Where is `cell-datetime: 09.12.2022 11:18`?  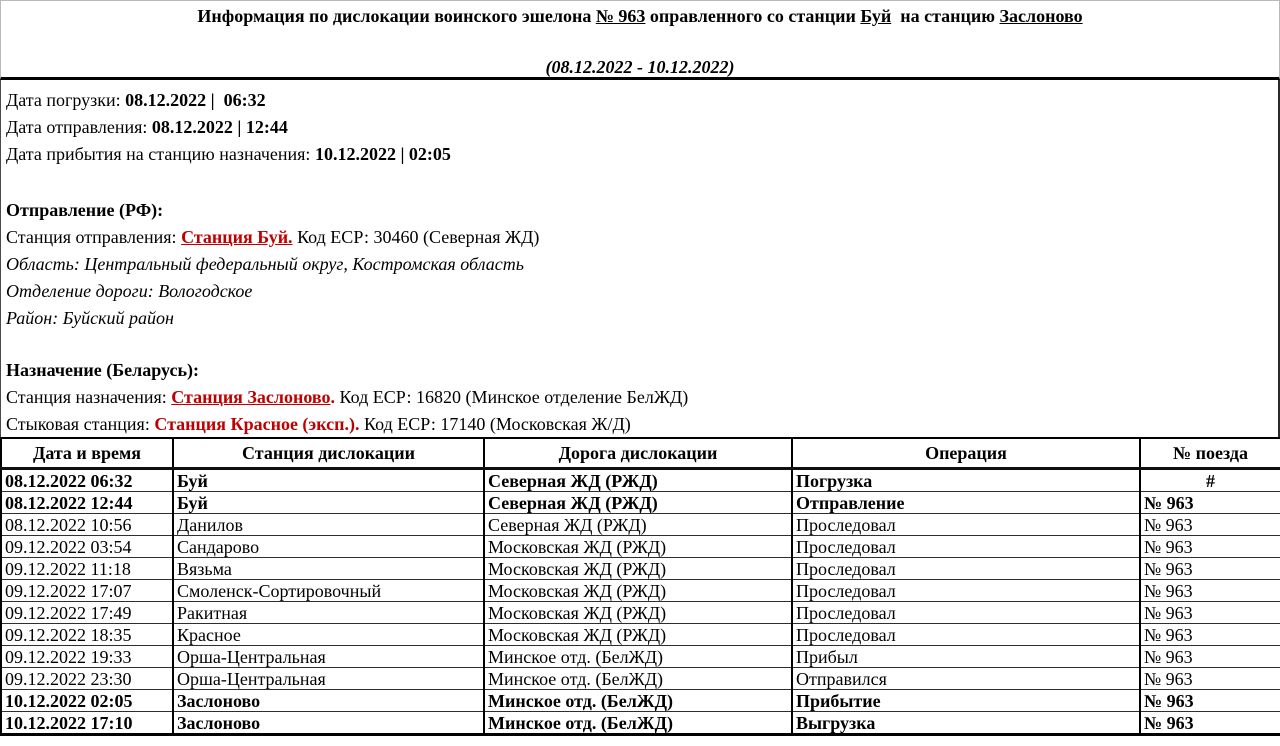 cell-datetime: 09.12.2022 11:18 is located at coordinates (87, 568).